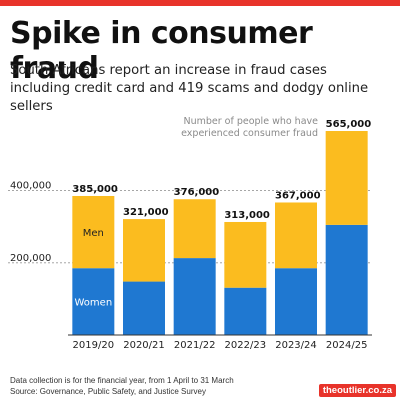 The width and height of the screenshot is (400, 400). I want to click on total-label: 376,000, so click(197, 192).